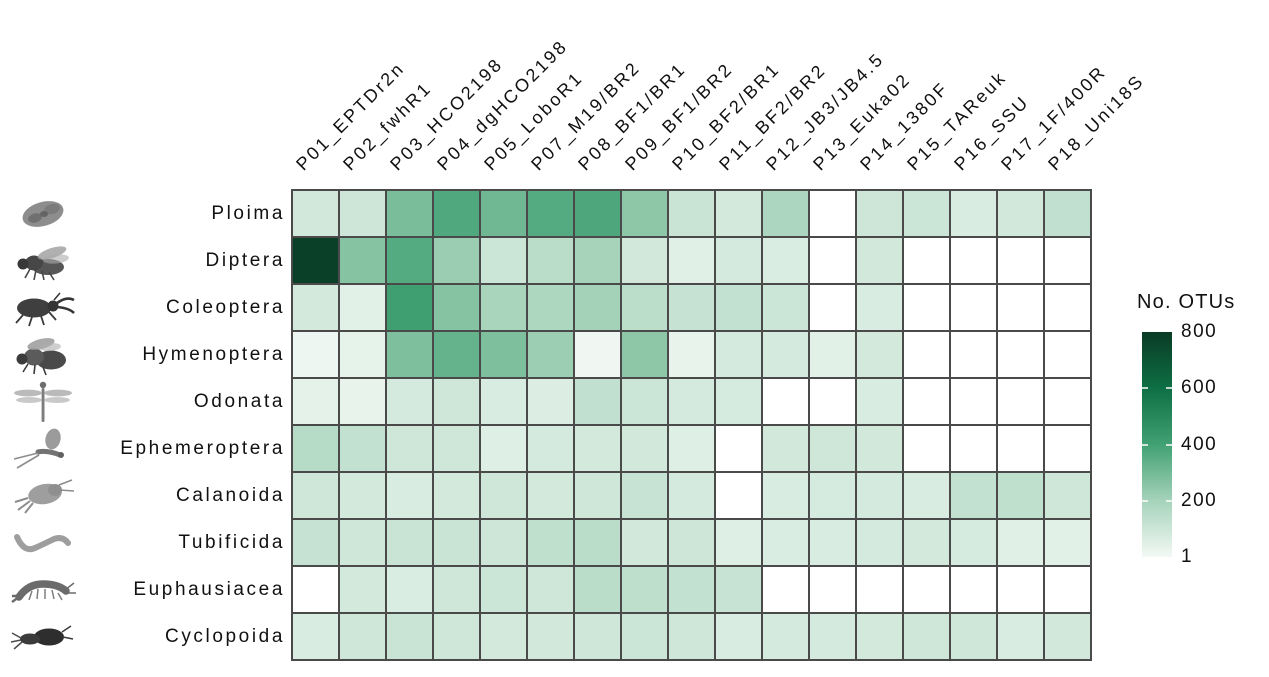 This screenshot has height=677, width=1269. Describe the element at coordinates (248, 213) in the screenshot. I see `row-label: Ploima` at that location.